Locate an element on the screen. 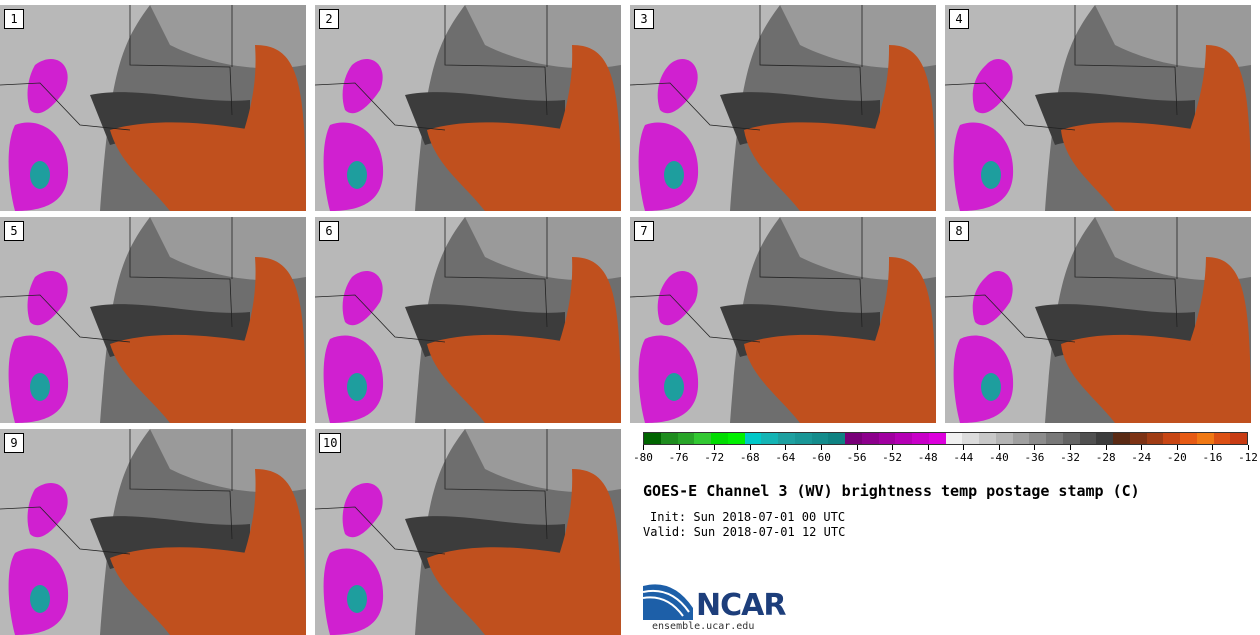  colorbar-tick-label: -80 is located at coordinates (643, 457).